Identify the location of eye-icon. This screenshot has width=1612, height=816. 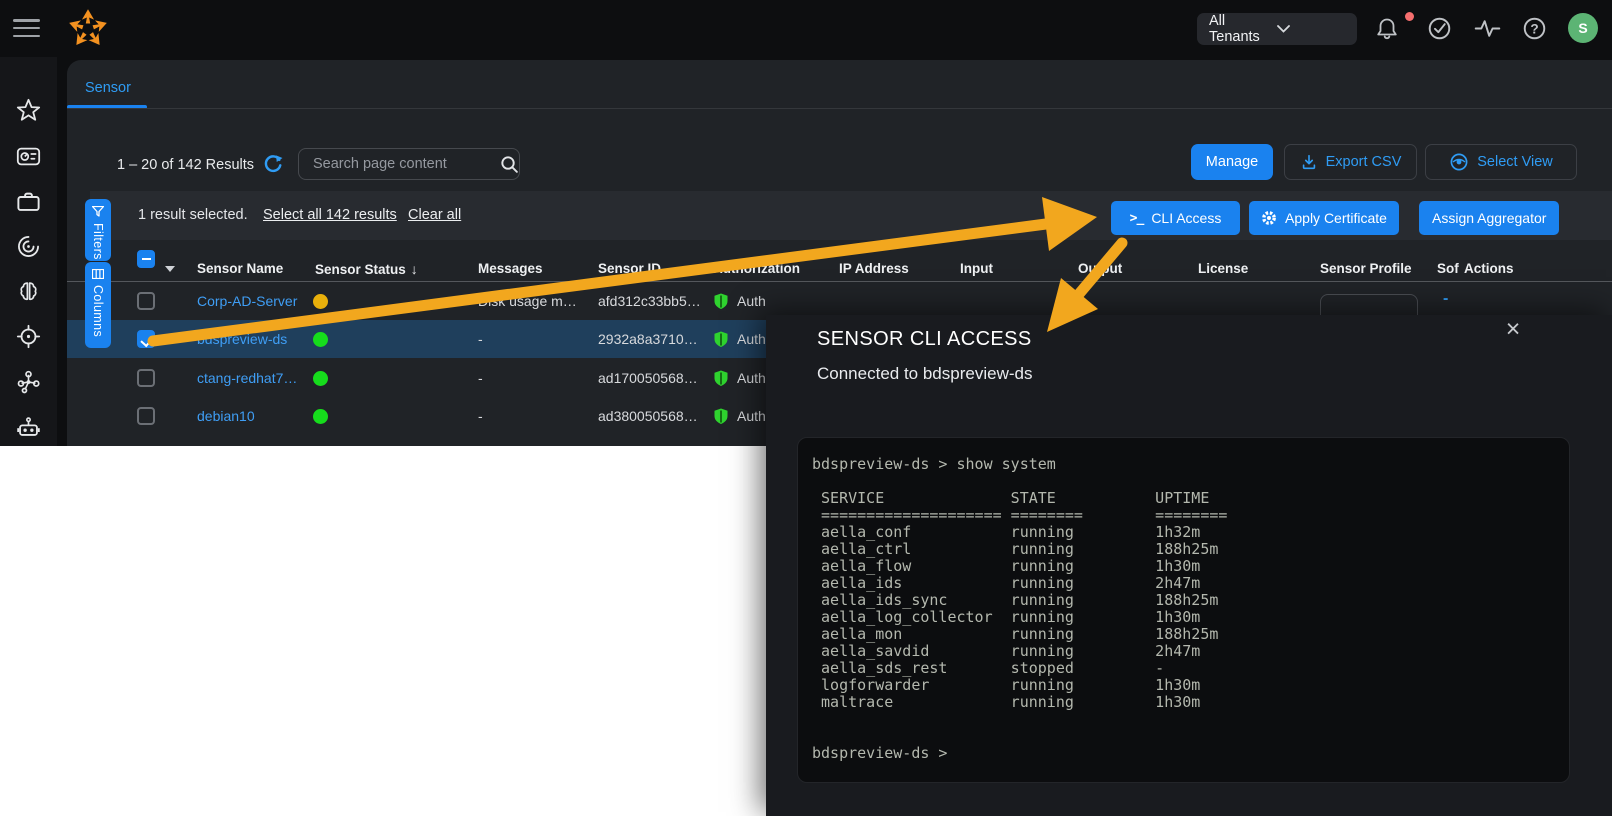
(1459, 162).